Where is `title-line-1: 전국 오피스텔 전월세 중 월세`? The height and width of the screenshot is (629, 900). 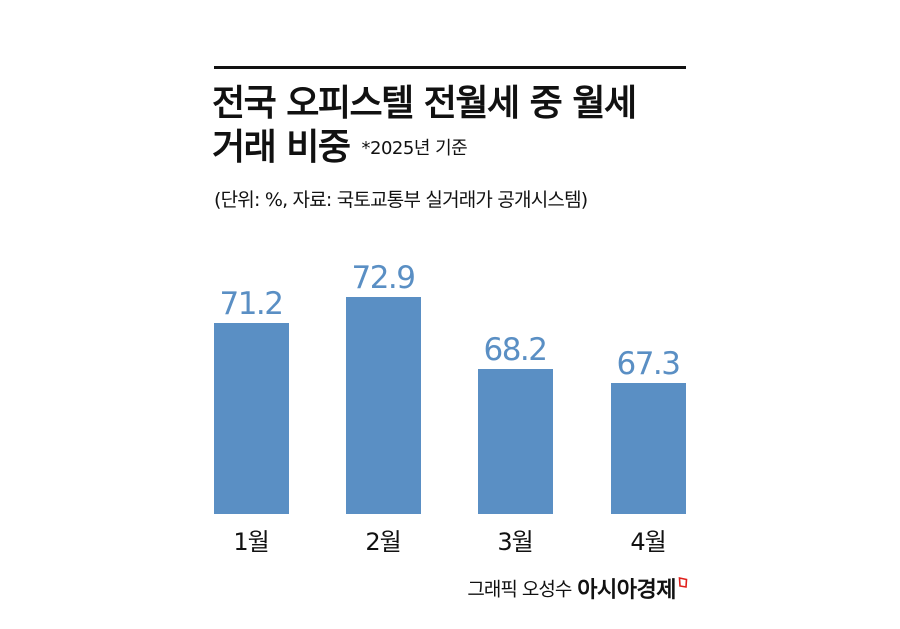
title-line-1: 전국 오피스텔 전월세 중 월세 is located at coordinates (424, 103).